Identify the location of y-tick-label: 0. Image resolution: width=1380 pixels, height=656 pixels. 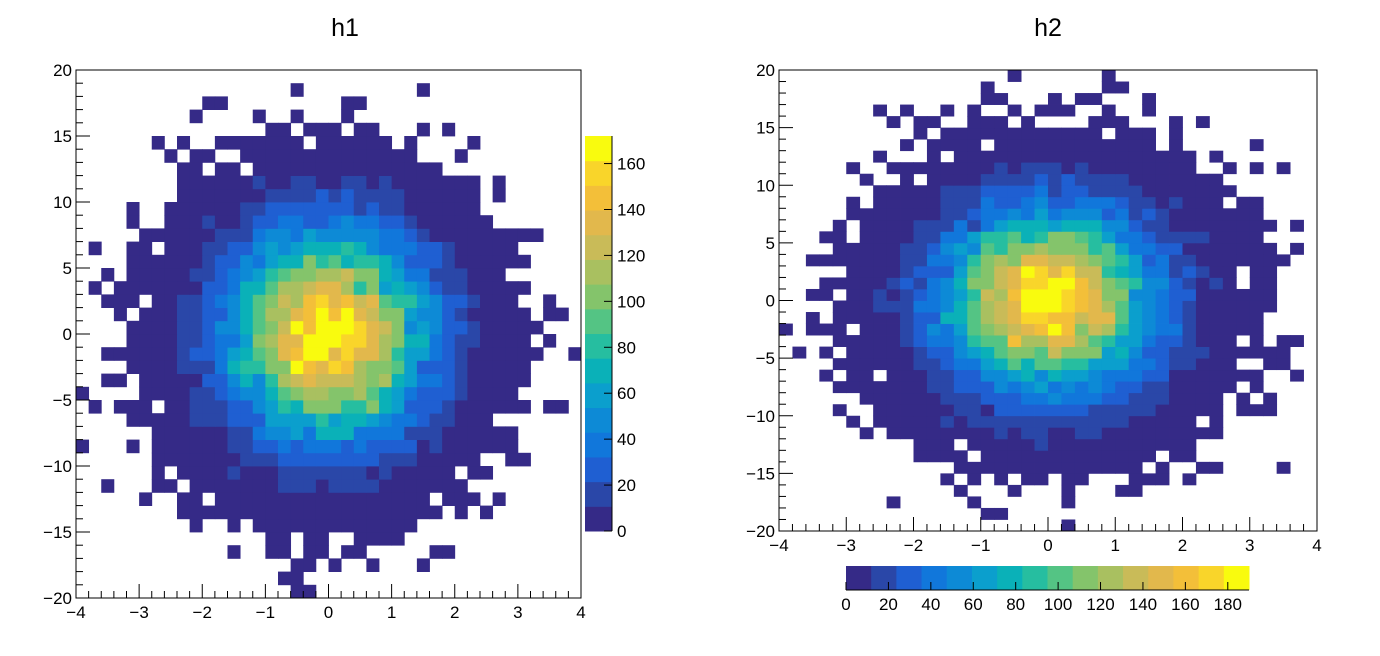
(67, 334).